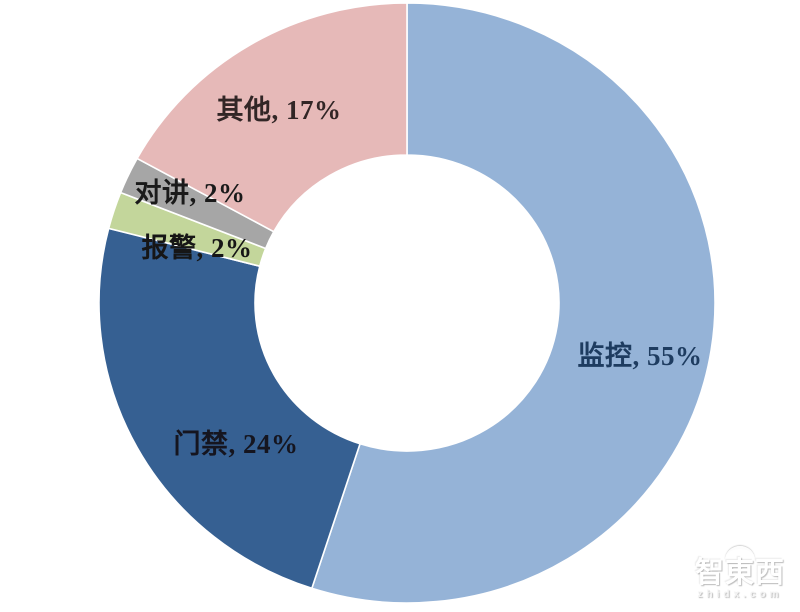 The width and height of the screenshot is (800, 612). I want to click on slice-label-监控: 监控, 55%, so click(640, 356).